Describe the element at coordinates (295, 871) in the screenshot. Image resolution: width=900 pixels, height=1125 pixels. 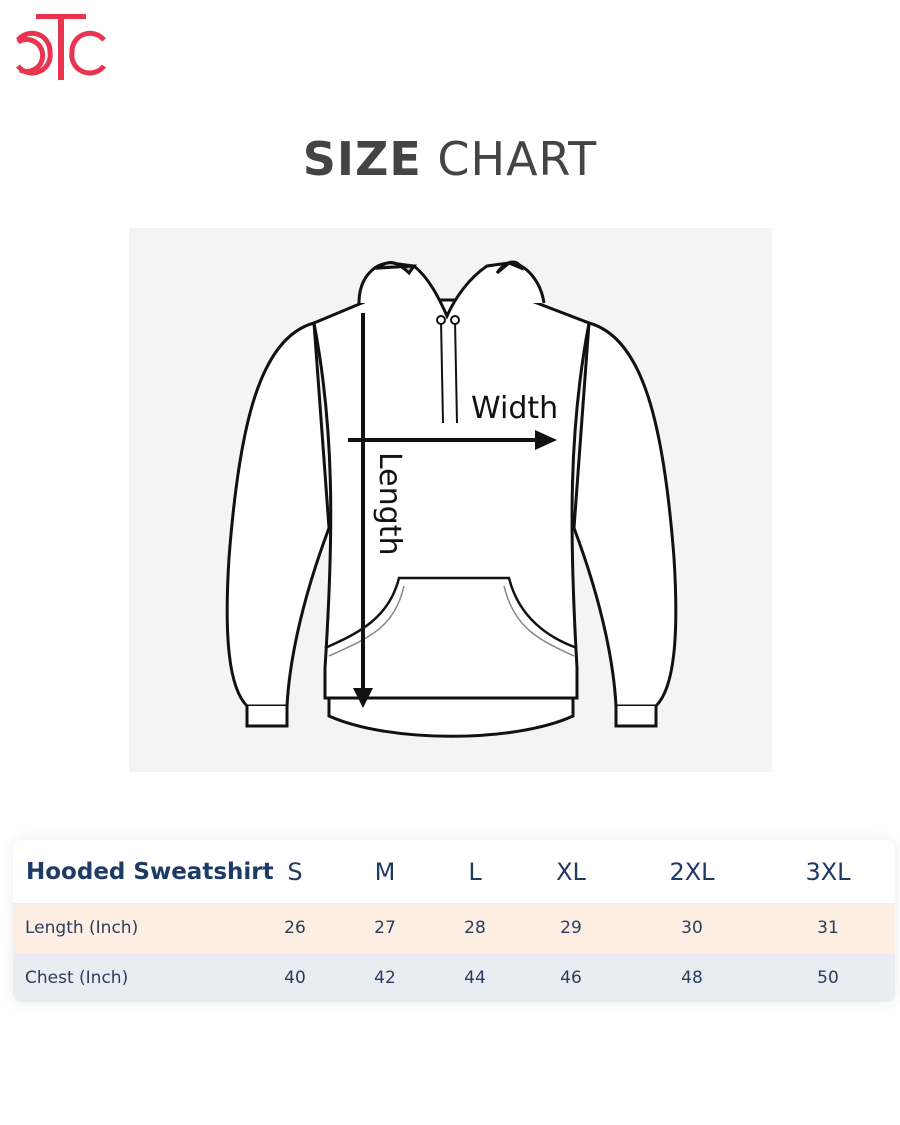
I see `size-header: S` at that location.